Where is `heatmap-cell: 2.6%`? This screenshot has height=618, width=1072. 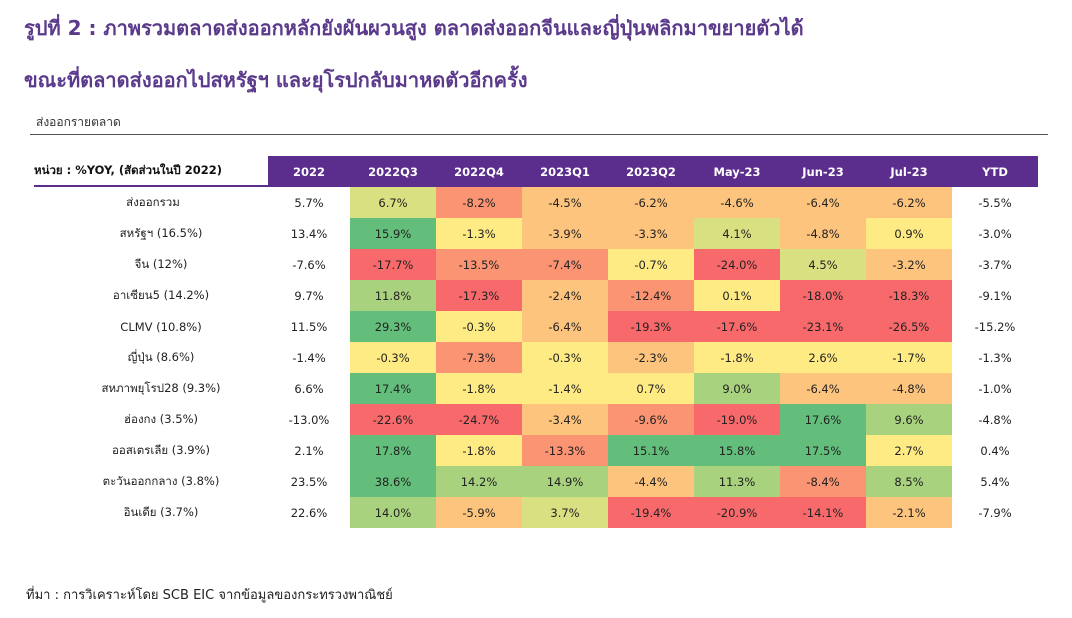 heatmap-cell: 2.6% is located at coordinates (823, 357).